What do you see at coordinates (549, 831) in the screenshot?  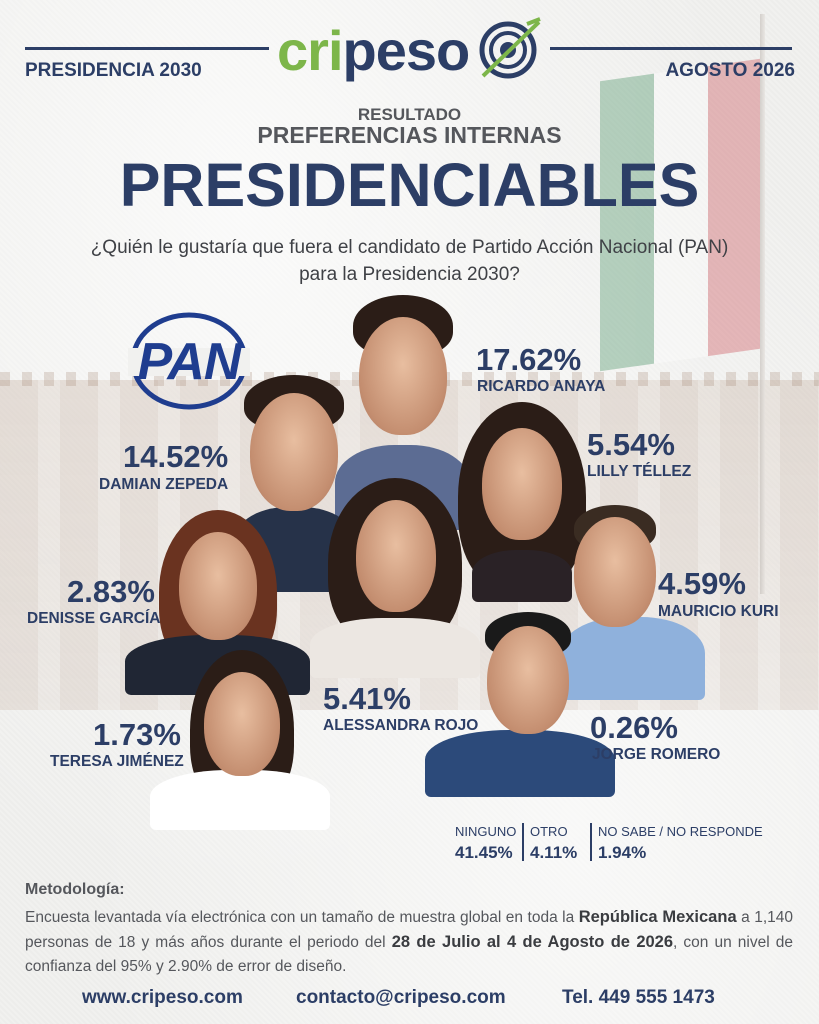 I see `stat-otro-label: OTRO` at bounding box center [549, 831].